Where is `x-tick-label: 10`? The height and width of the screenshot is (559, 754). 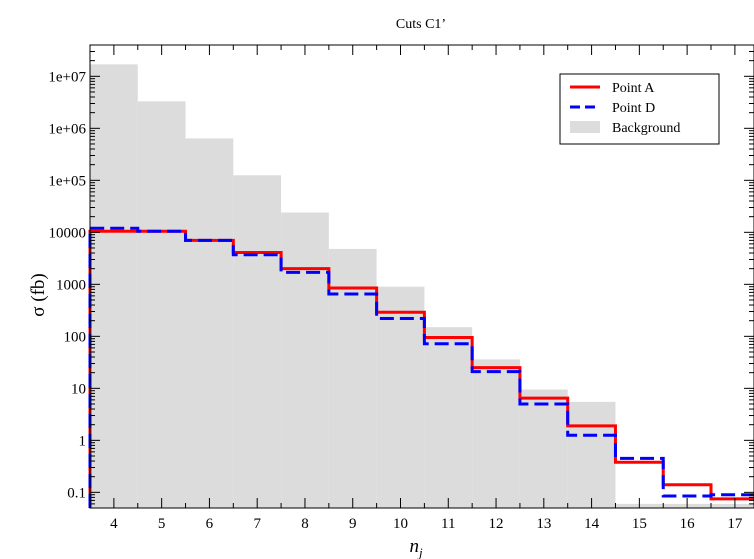 x-tick-label: 10 is located at coordinates (400, 524).